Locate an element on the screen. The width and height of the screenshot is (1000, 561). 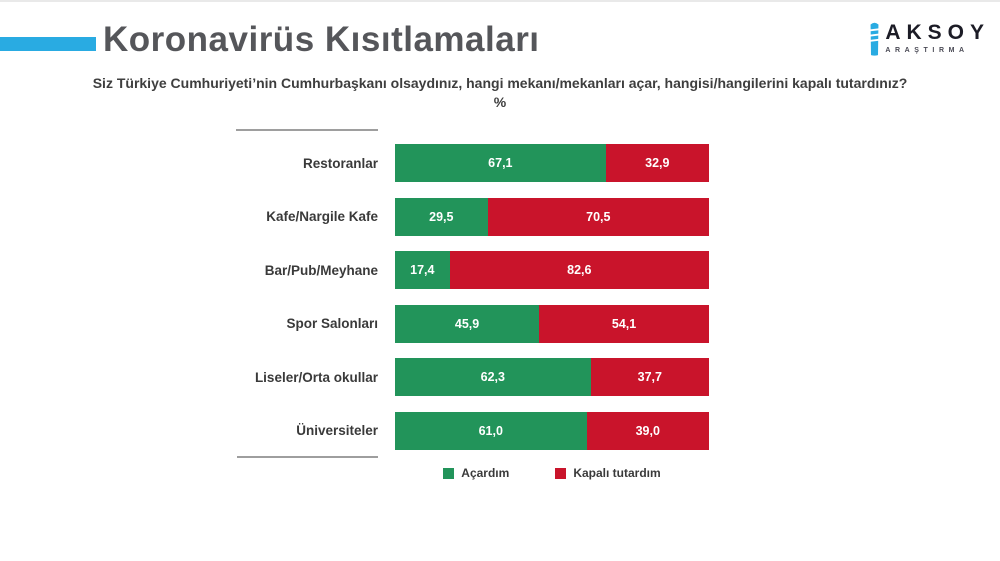
chart-row: Bar/Pub/Meyhane 17,4 82,6 is located at coordinates (500, 270).